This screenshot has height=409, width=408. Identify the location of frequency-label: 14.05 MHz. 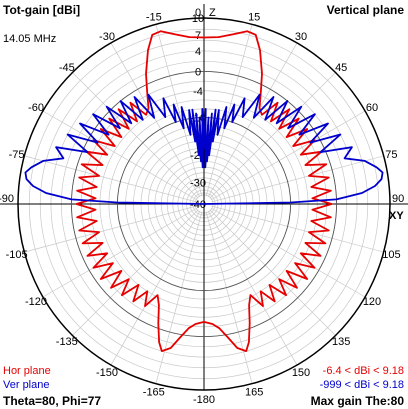
(30, 39).